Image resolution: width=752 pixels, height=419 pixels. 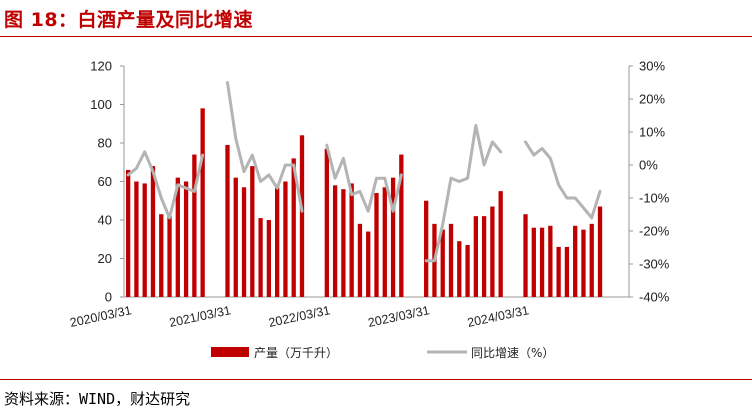 I want to click on left-tick-label: 0, so click(x=108, y=297).